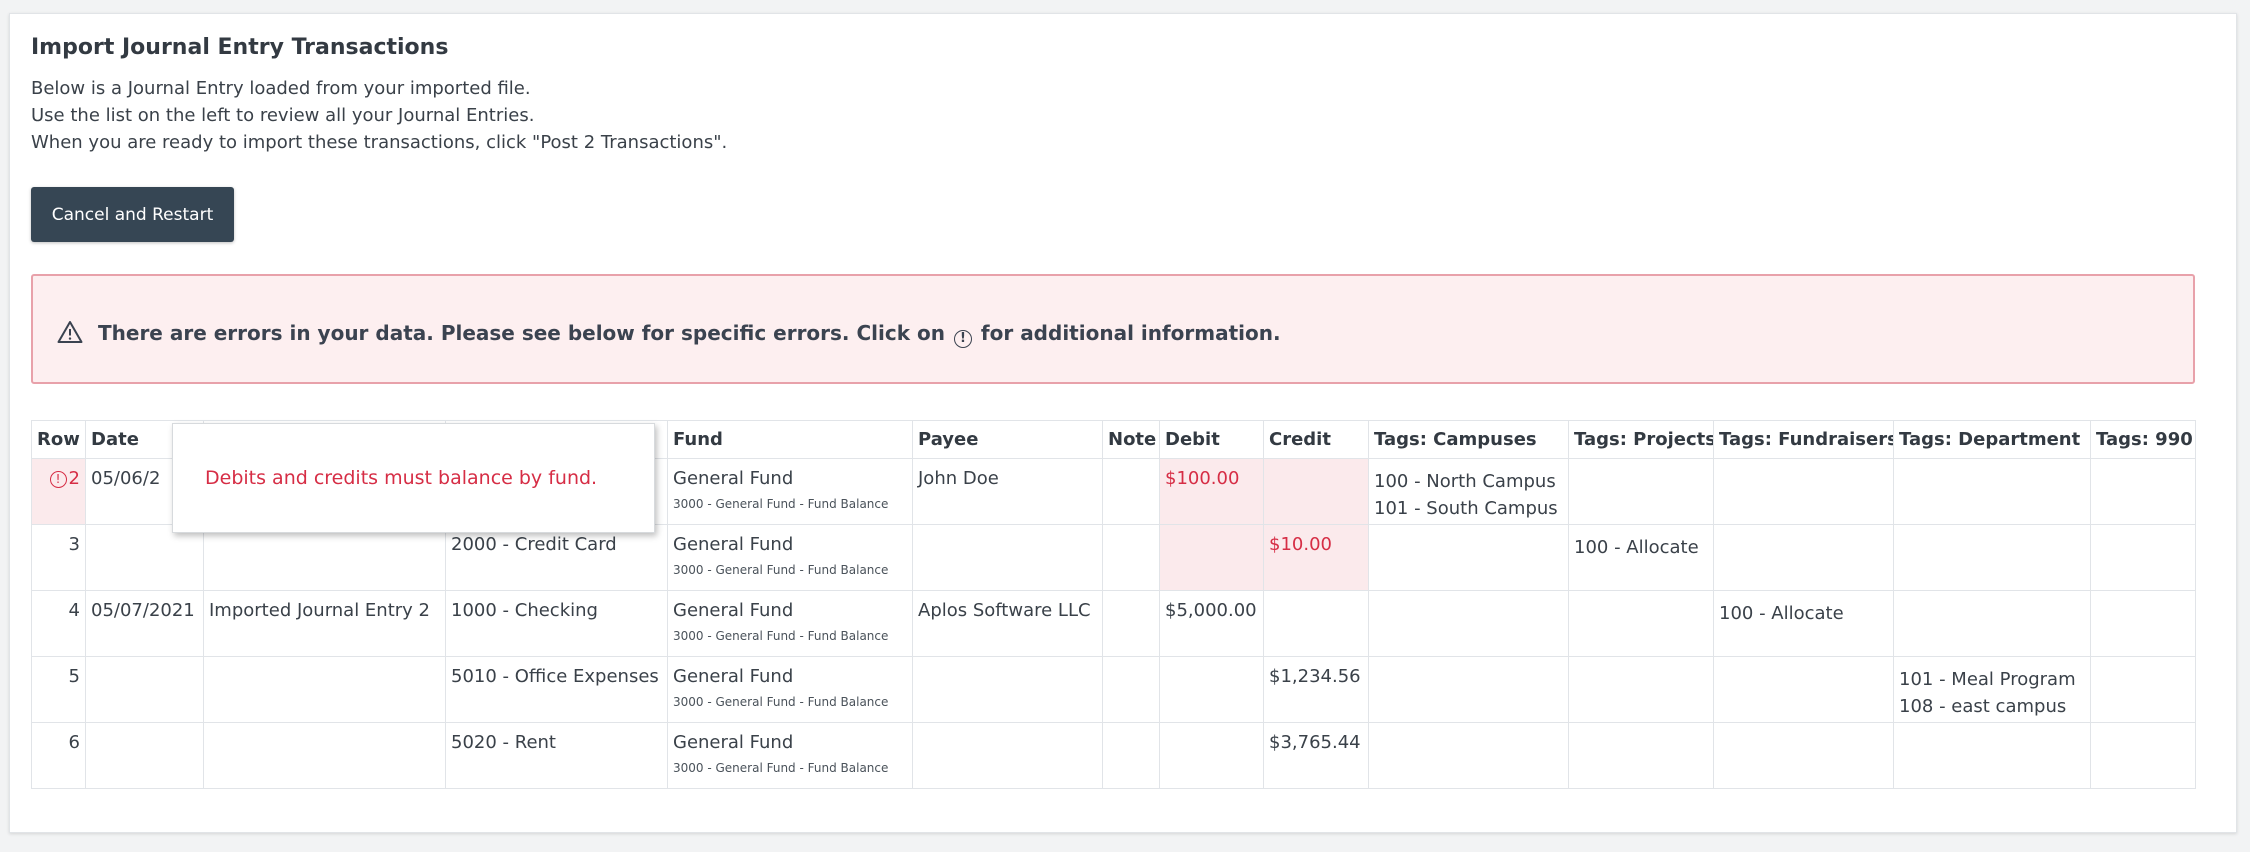 This screenshot has width=2250, height=852. Describe the element at coordinates (58, 689) in the screenshot. I see `row-number-cell: 5` at that location.